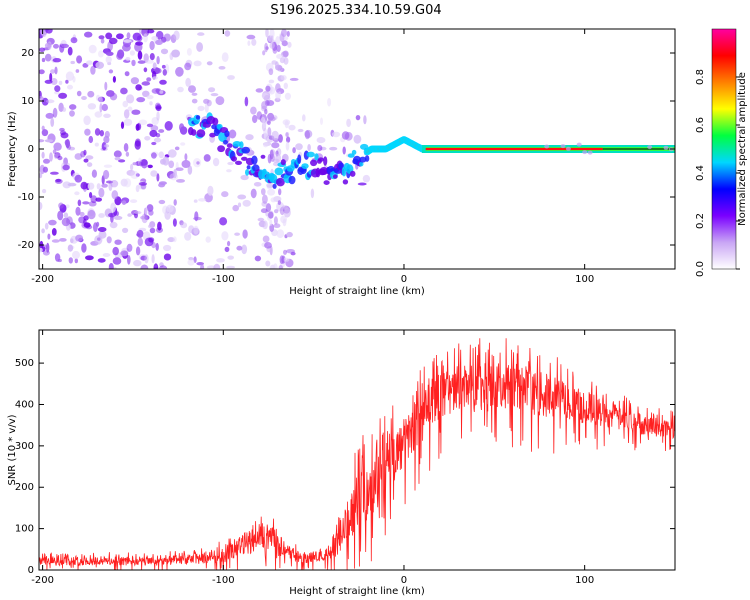  Describe the element at coordinates (700, 221) in the screenshot. I see `colorbar-tick-label: 0.2` at that location.